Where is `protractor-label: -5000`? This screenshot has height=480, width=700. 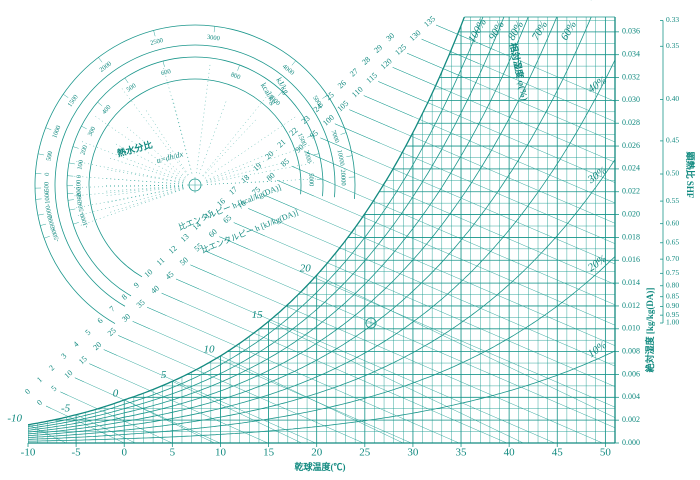
protractor-label: -5000 is located at coordinates (56, 234).